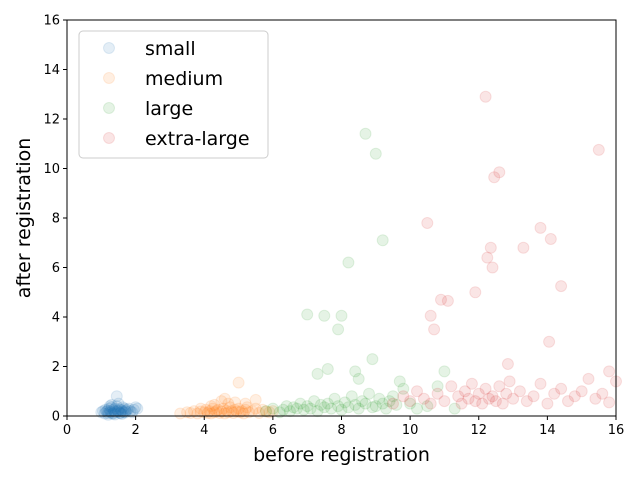  I want to click on x-tick-label: 6, so click(273, 430).